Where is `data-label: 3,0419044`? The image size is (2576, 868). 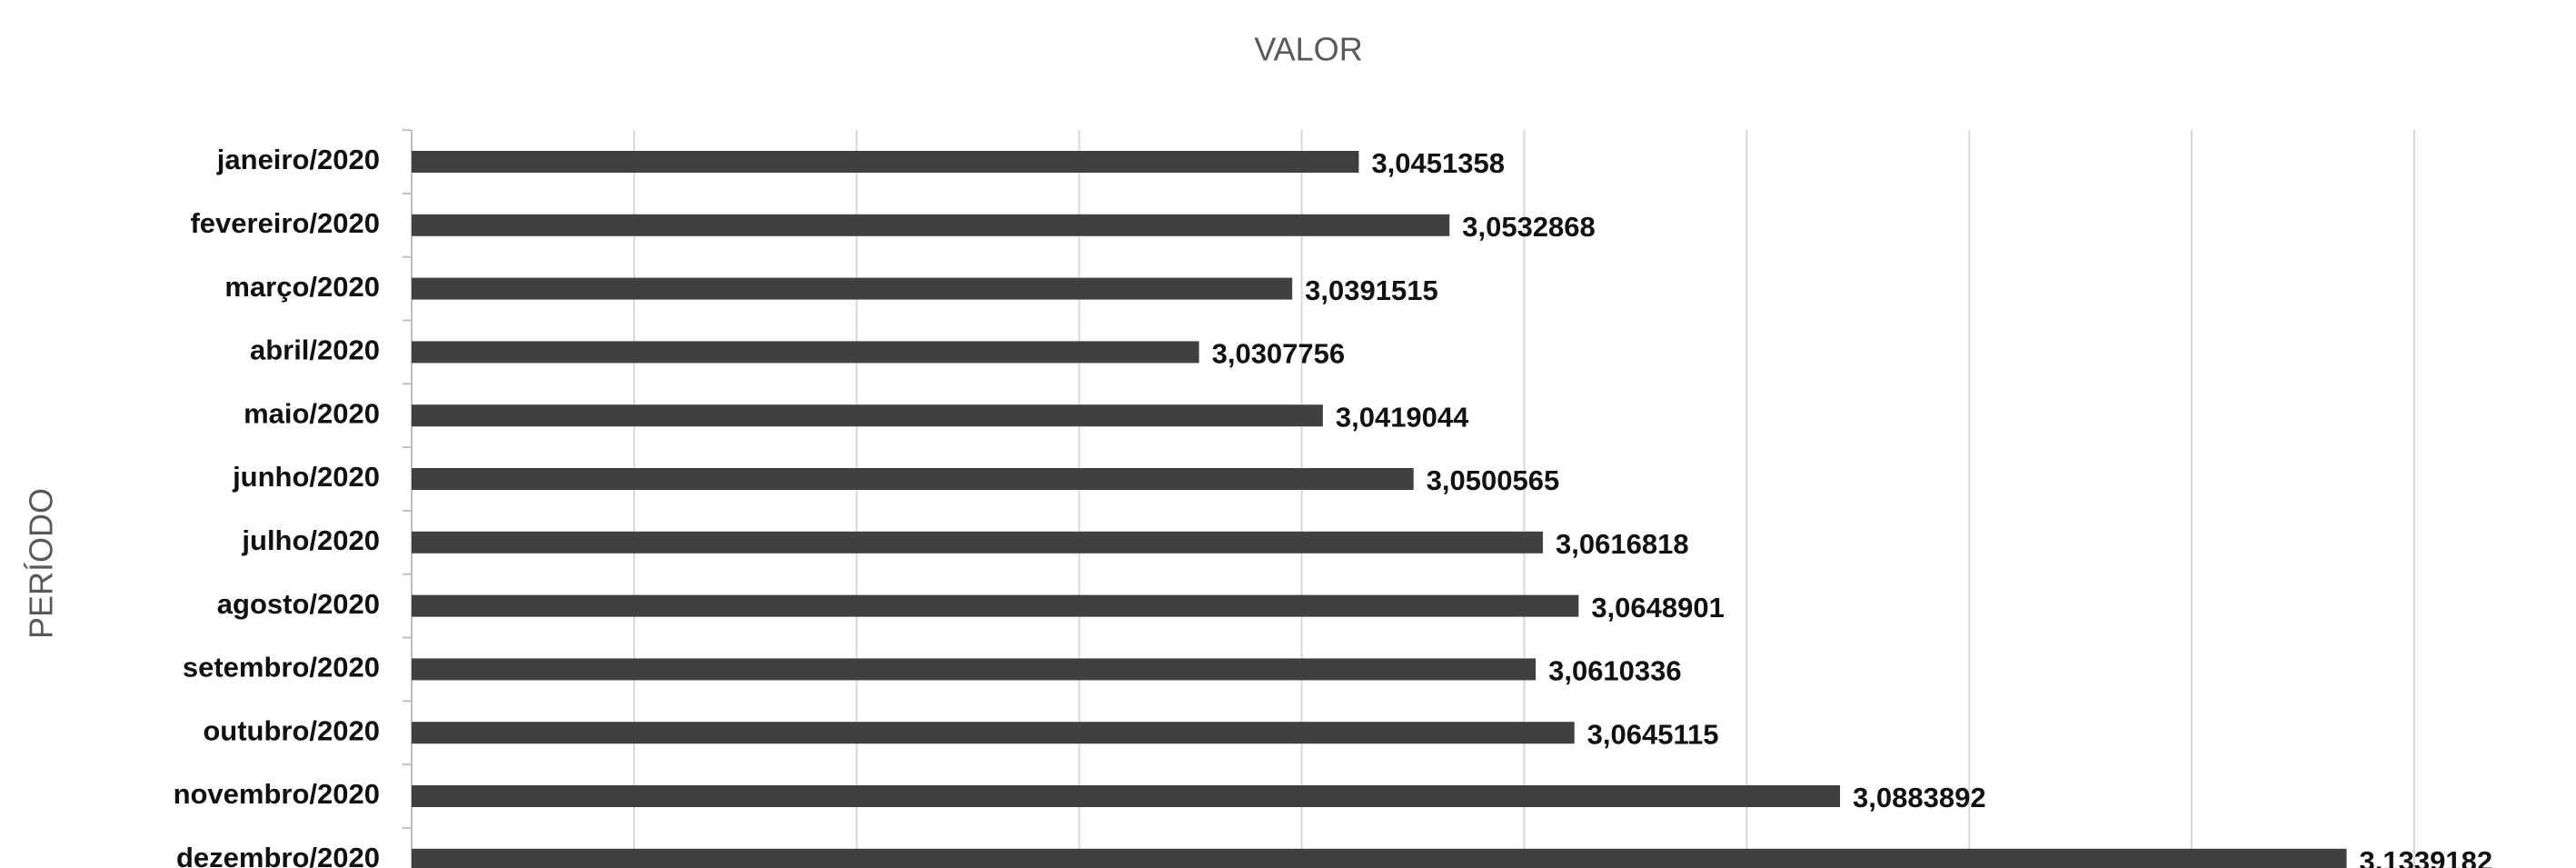
data-label: 3,0419044 is located at coordinates (1403, 417).